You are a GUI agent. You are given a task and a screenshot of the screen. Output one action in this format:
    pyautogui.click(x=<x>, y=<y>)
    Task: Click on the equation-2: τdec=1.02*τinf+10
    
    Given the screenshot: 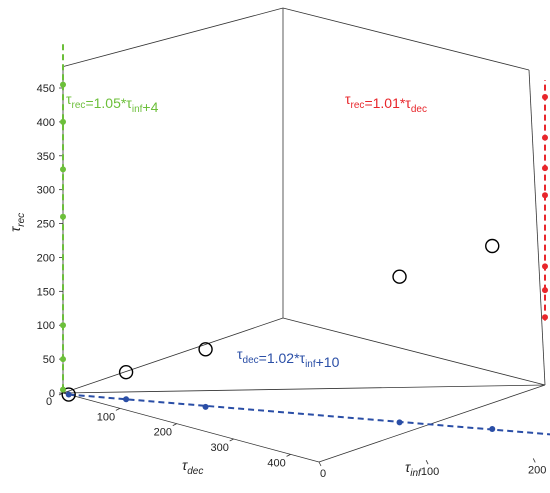 What is the action you would take?
    pyautogui.click(x=288, y=358)
    